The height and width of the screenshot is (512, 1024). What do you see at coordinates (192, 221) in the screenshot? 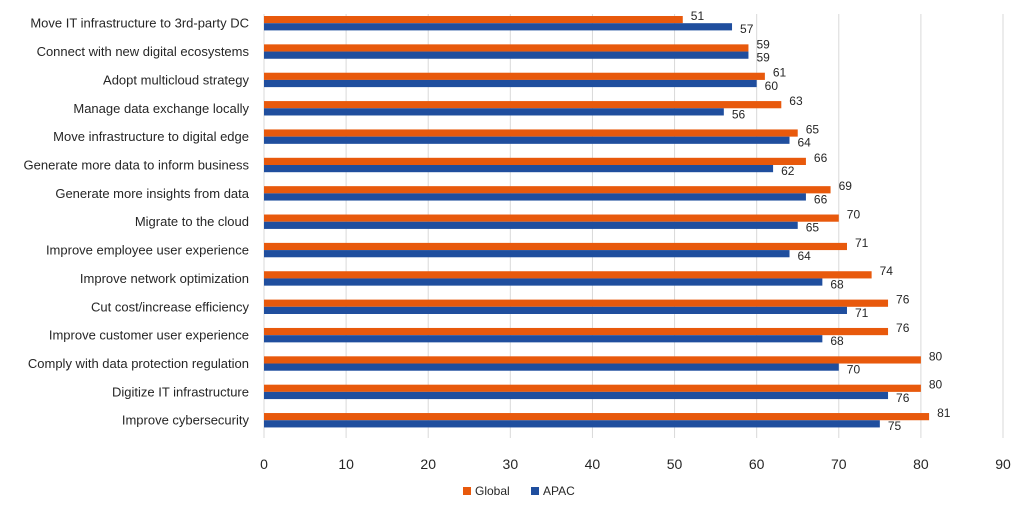
I see `category-label: Migrate to the cloud` at bounding box center [192, 221].